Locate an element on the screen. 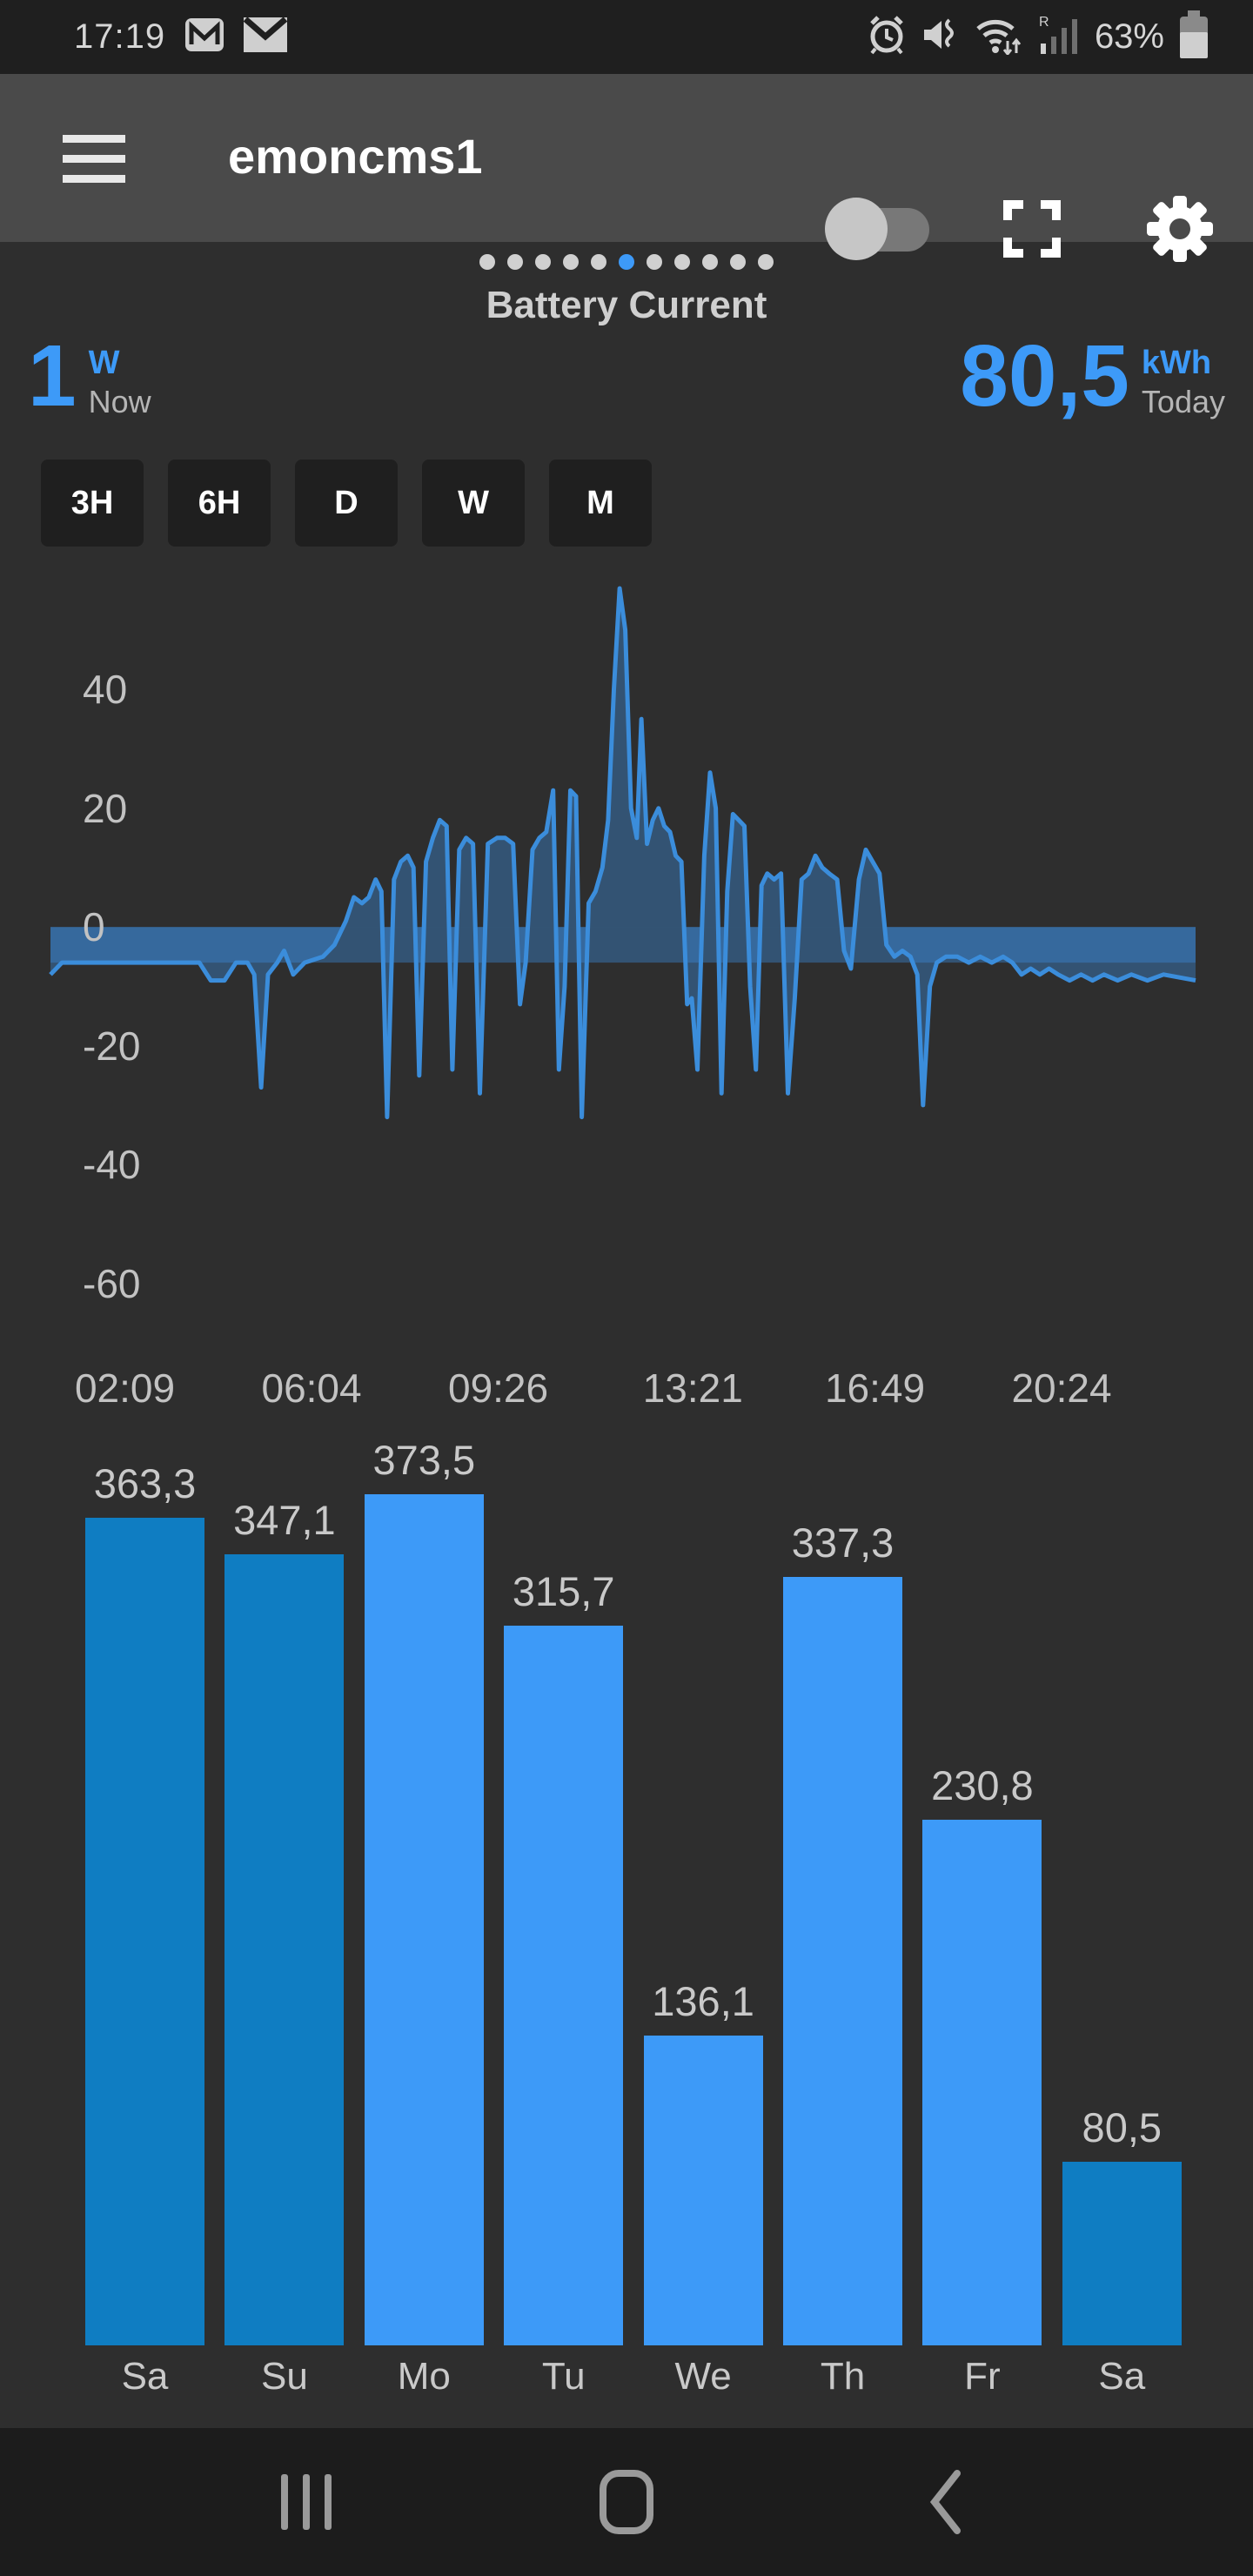 The width and height of the screenshot is (1253, 2576). today-value: 80,5 is located at coordinates (1044, 376).